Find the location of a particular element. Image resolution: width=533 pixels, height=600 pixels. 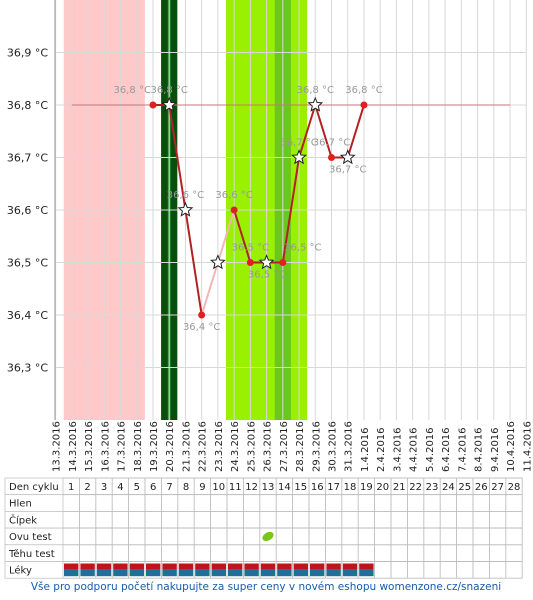

y-tick-label: 36,9 °C is located at coordinates (27, 53).